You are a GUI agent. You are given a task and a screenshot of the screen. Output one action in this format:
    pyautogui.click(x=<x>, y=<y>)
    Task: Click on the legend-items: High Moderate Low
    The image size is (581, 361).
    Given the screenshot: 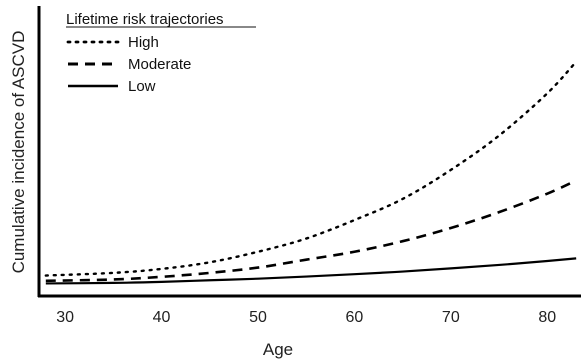 What is the action you would take?
    pyautogui.click(x=128, y=64)
    